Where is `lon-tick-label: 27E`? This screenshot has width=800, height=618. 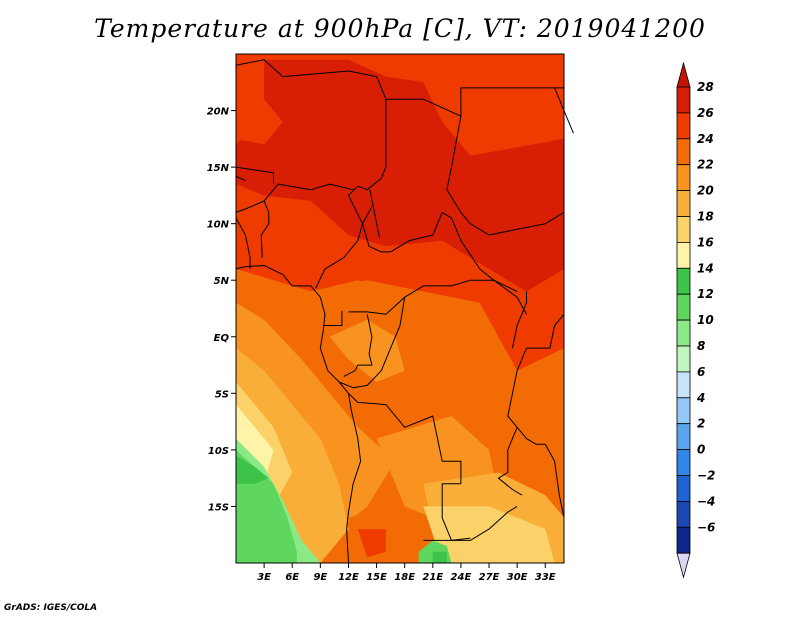
lon-tick-label: 27E is located at coordinates (489, 577).